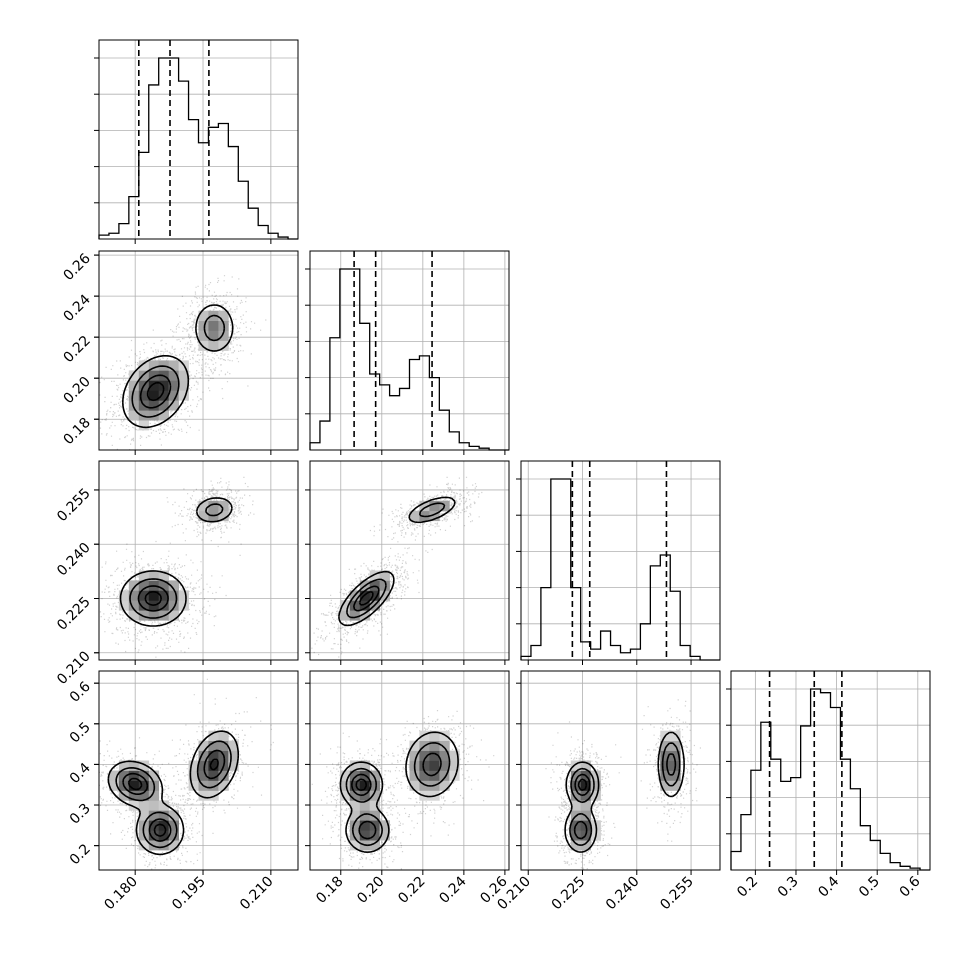  Describe the element at coordinates (747, 887) in the screenshot. I see `x-tick-label: 0.2` at that location.